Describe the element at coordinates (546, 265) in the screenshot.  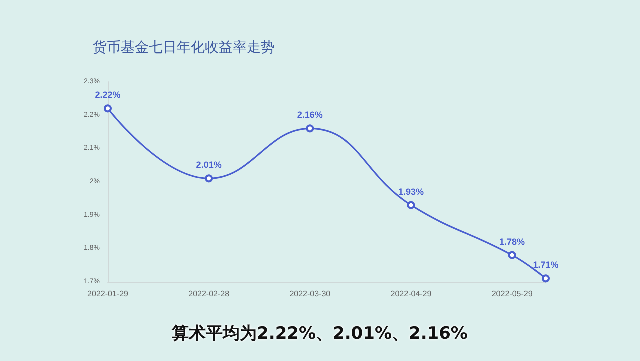
I see `data-label: 1.71%` at that location.